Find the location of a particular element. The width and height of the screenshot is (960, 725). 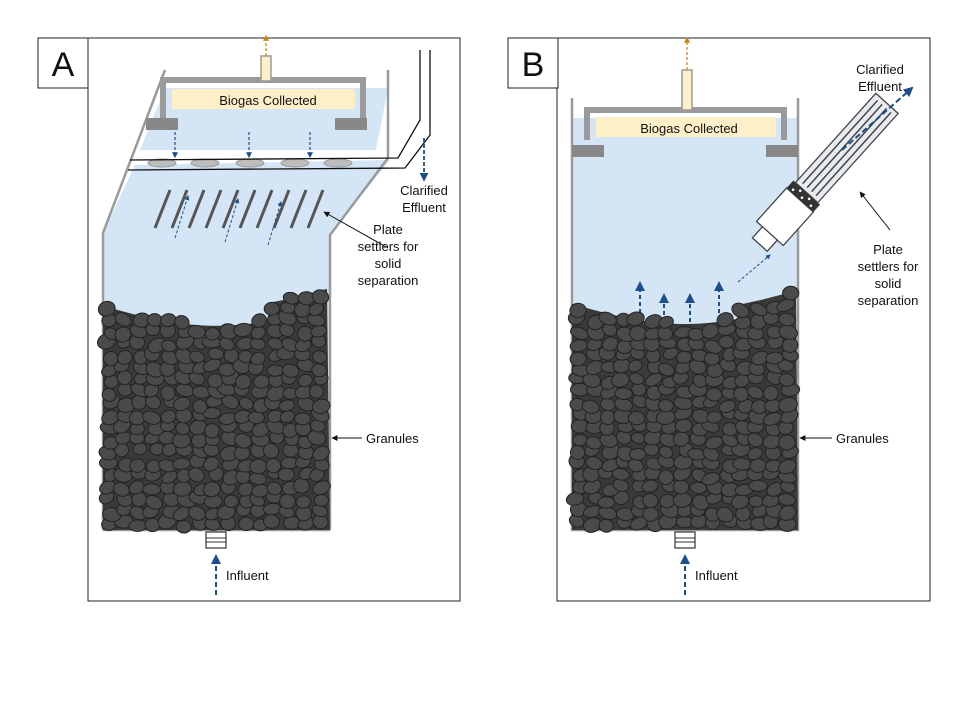

panel-b-biogas-box is located at coordinates (686, 127).